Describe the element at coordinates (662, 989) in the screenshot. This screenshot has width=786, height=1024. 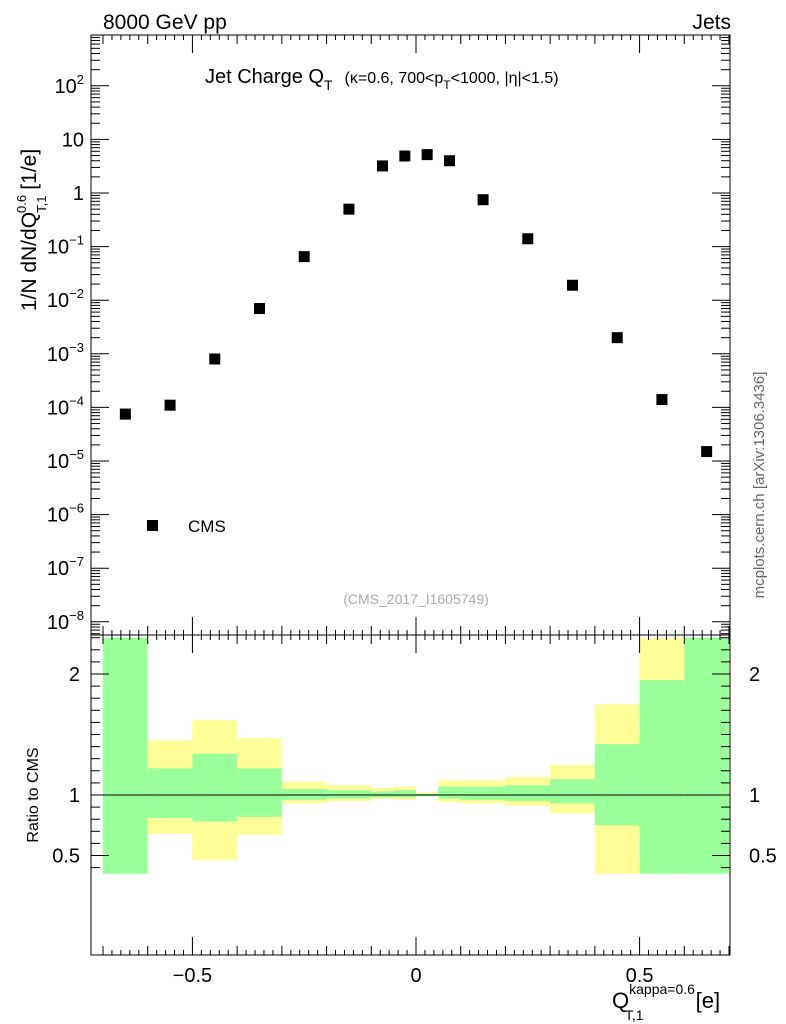
I see `x-axis-label-sup: kappa=0.6` at that location.